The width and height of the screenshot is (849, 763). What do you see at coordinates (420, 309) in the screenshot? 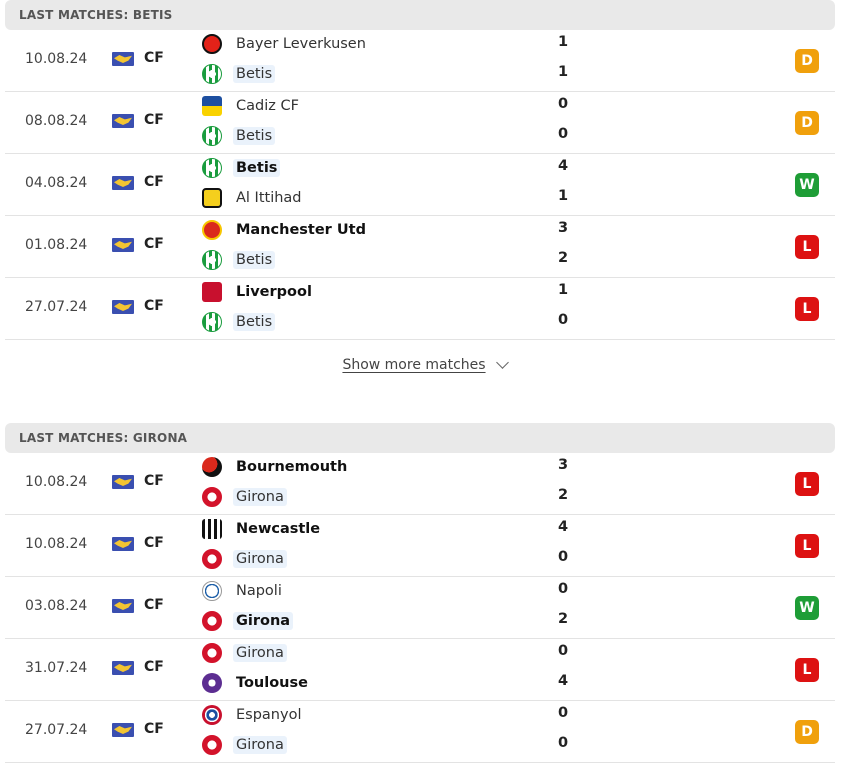
I see `match-row: 27.07.24 CF Liverpool Betis 1 0 L` at bounding box center [420, 309].